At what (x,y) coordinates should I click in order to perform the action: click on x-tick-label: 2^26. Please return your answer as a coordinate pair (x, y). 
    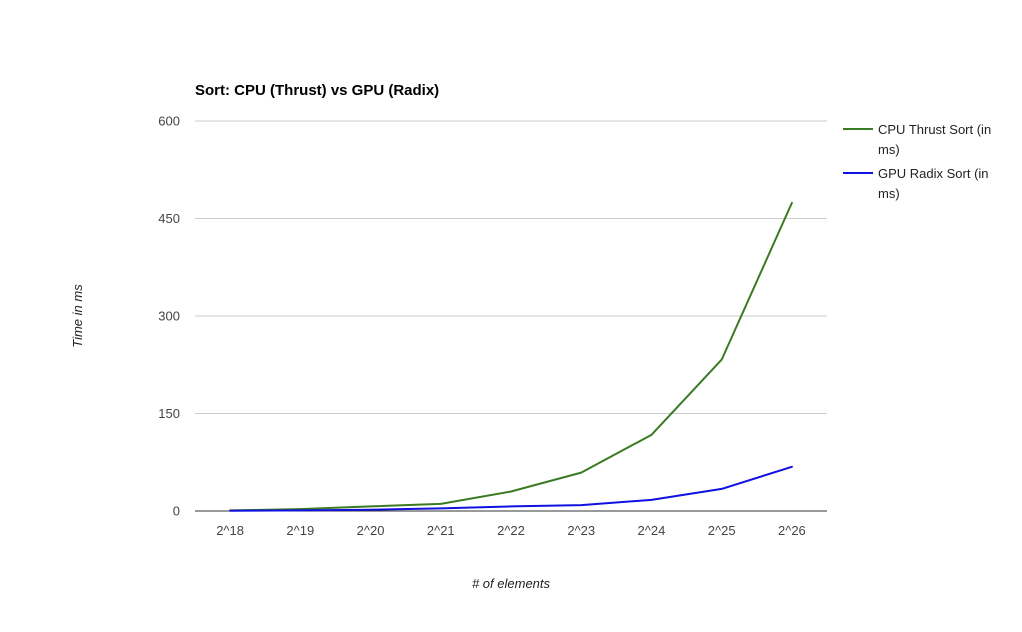
    Looking at the image, I should click on (792, 530).